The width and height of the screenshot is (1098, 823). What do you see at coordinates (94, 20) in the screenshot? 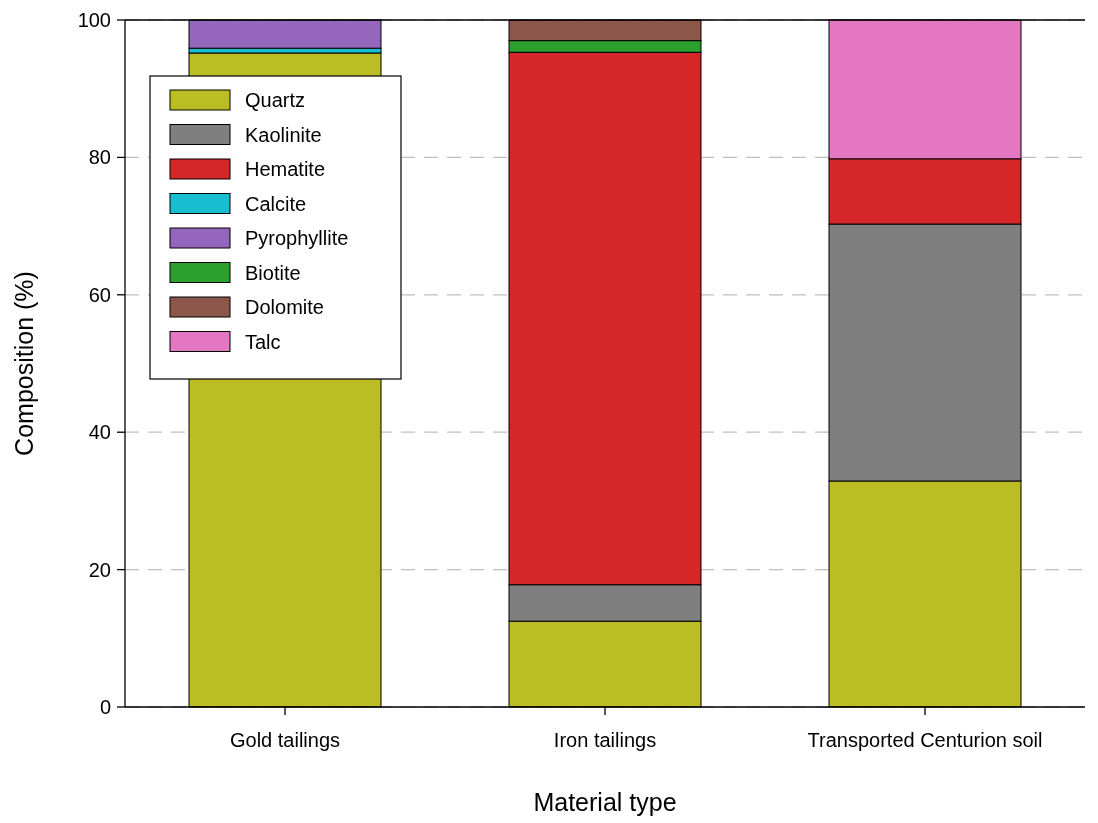
I see `y-tick-label: 100` at bounding box center [94, 20].